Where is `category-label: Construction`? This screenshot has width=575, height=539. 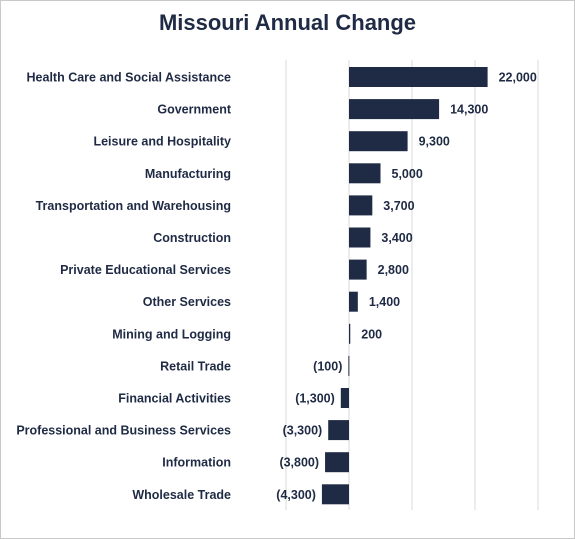
category-label: Construction is located at coordinates (192, 238).